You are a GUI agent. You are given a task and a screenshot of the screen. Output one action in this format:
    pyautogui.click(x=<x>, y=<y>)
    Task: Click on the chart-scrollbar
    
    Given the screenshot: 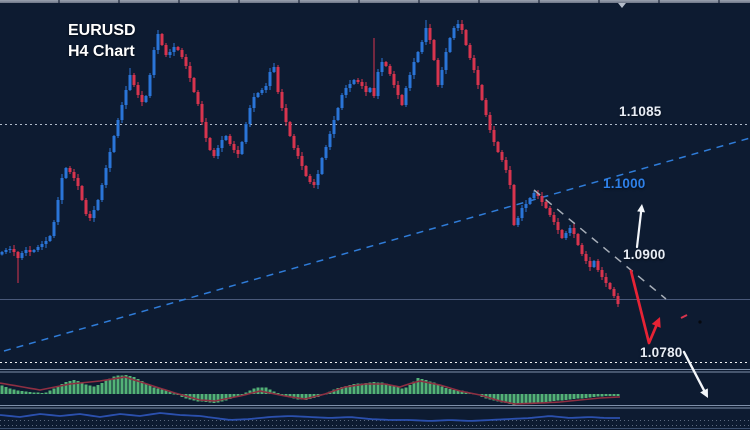 What is the action you would take?
    pyautogui.click(x=375, y=1)
    